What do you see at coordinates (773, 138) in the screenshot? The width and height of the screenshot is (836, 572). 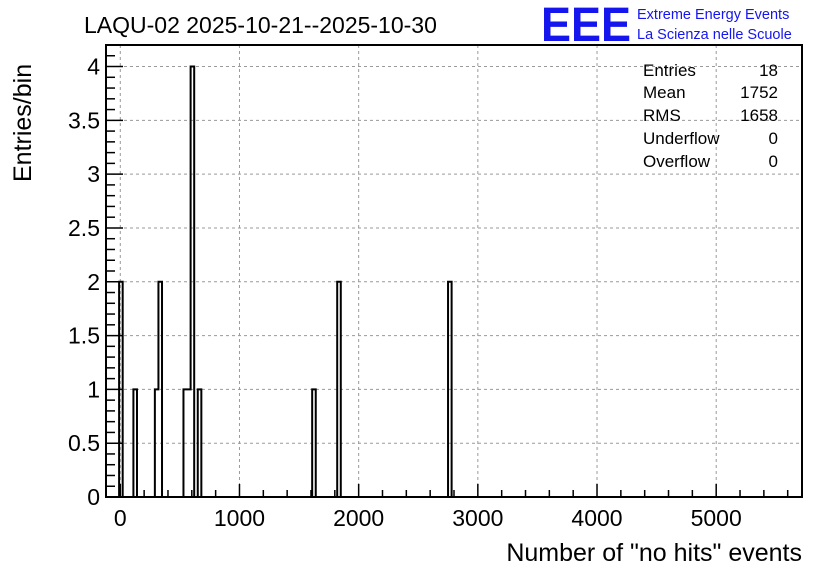 I see `stats-underflow-value: 0` at bounding box center [773, 138].